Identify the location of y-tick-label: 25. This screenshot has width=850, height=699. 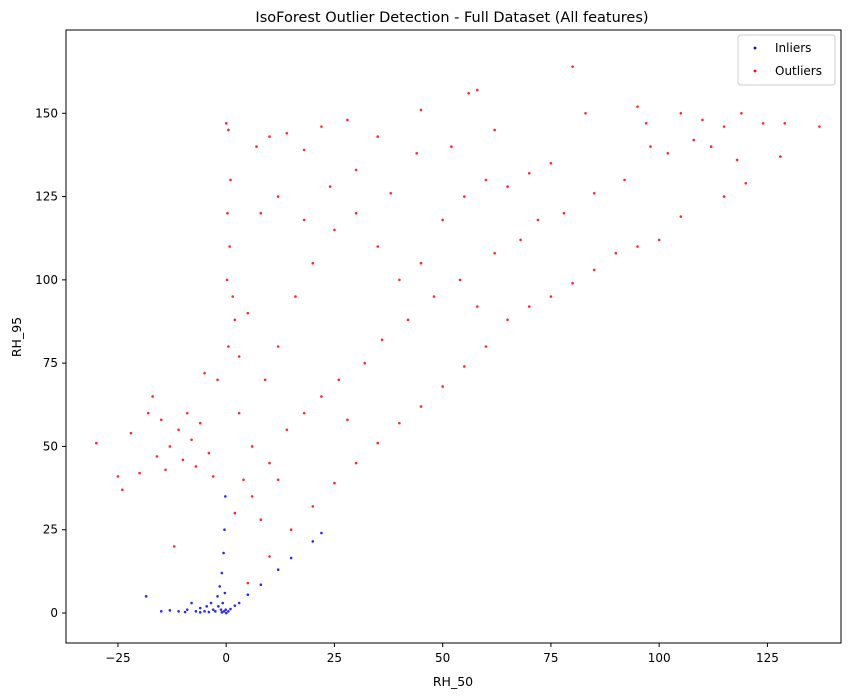
(50, 530).